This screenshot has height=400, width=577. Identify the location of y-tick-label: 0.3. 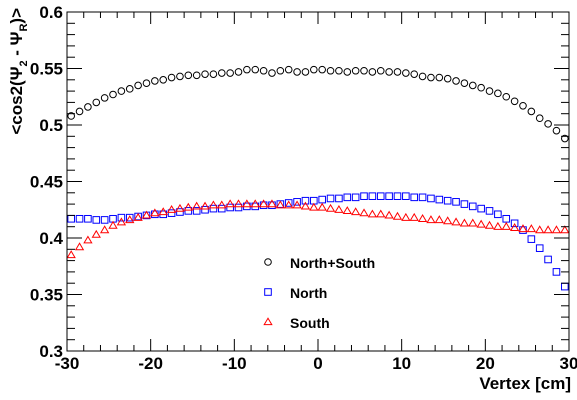
(51, 351).